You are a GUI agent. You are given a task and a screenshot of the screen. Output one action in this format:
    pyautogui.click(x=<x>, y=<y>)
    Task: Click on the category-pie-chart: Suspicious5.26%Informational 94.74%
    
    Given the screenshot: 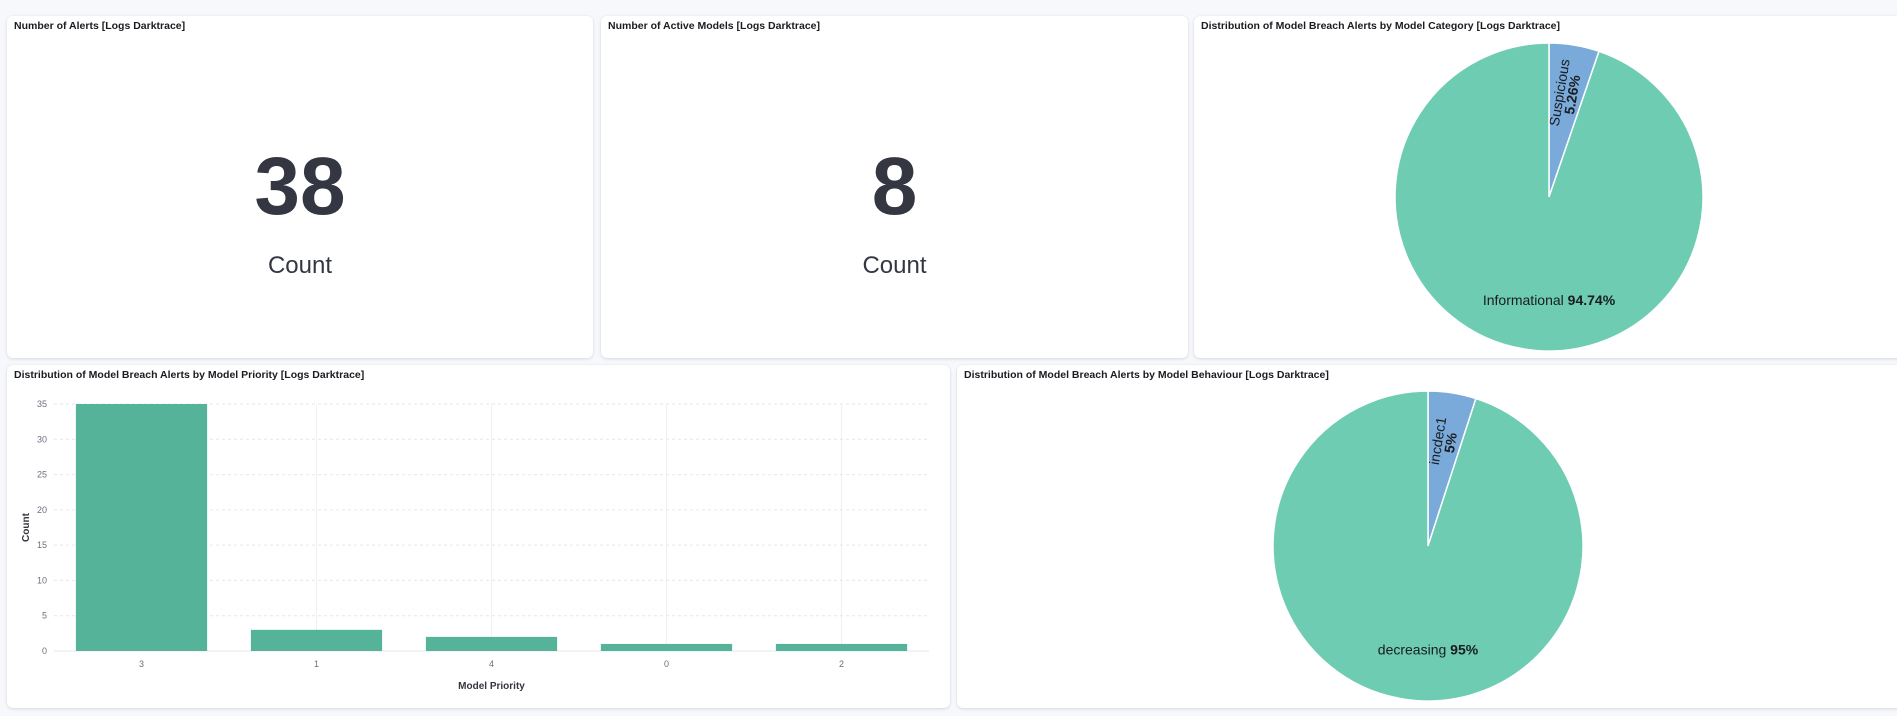 What is the action you would take?
    pyautogui.click(x=1549, y=197)
    